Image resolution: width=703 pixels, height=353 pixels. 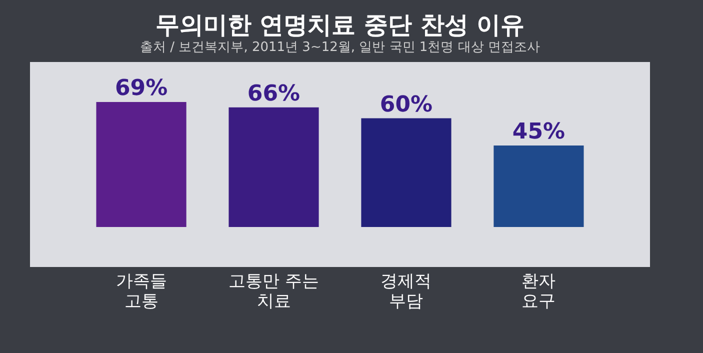 What do you see at coordinates (406, 105) in the screenshot?
I see `data-label: 60%` at bounding box center [406, 105].